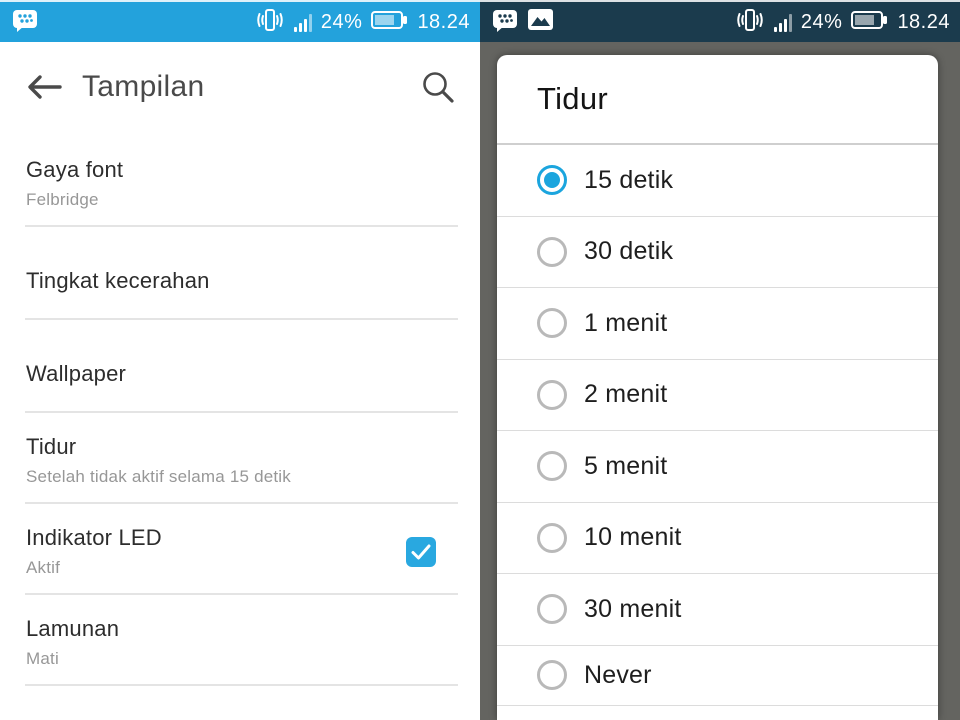 This screenshot has width=960, height=720. Describe the element at coordinates (42, 658) in the screenshot. I see `setting-subtitle: Mati` at that location.